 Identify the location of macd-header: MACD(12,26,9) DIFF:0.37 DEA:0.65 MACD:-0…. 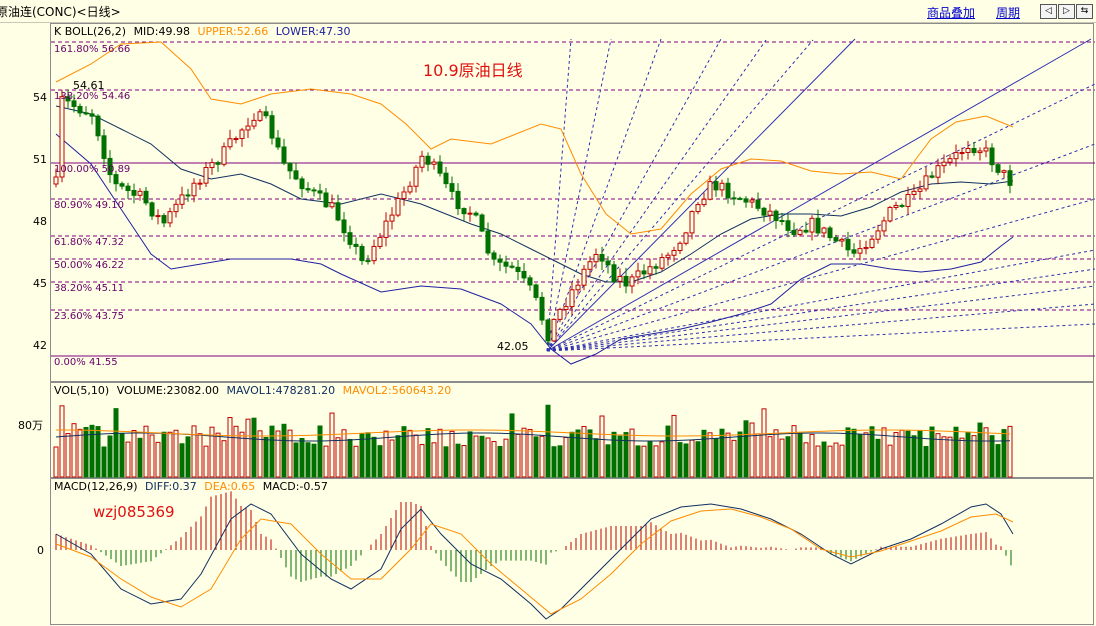
(193, 486).